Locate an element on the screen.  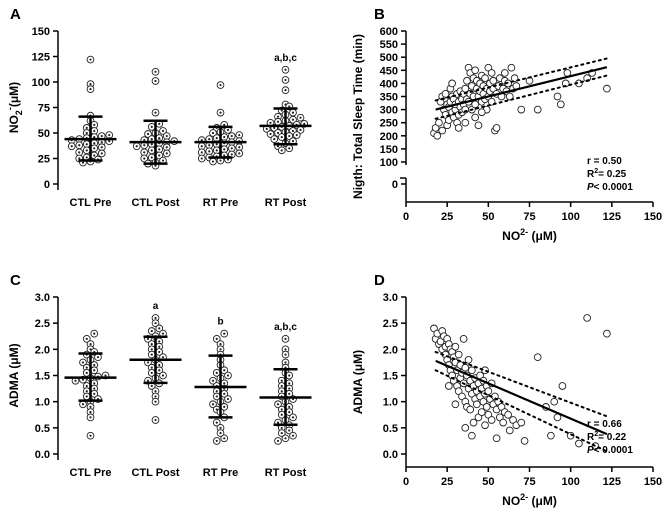
stat-p-main: P is located at coordinates (590, 450).